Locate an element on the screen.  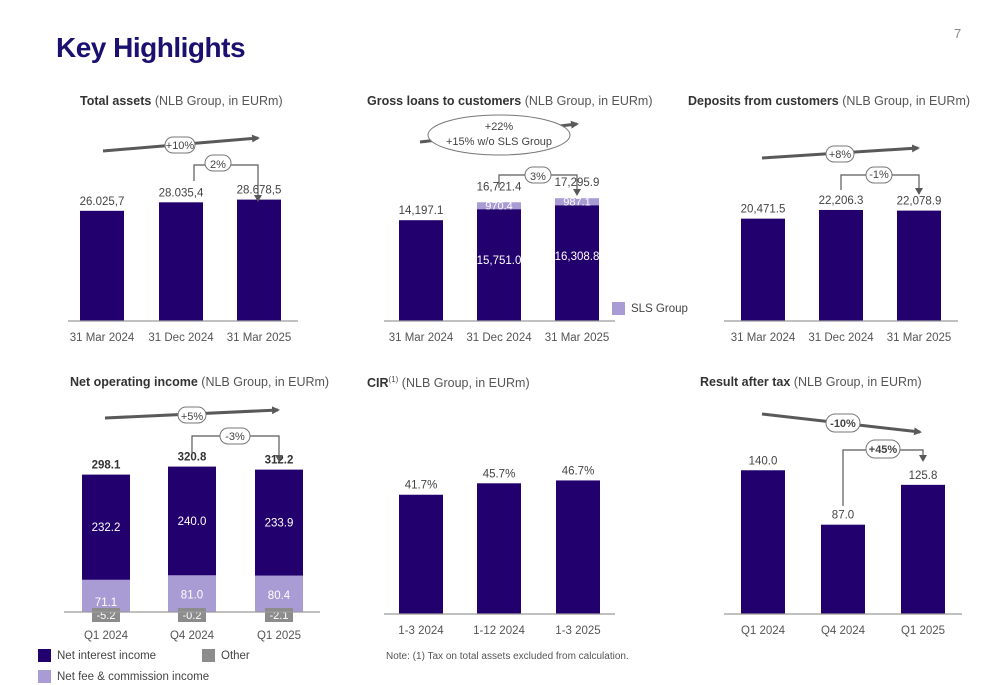
rat-value-label-2: 125.8 is located at coordinates (923, 476).